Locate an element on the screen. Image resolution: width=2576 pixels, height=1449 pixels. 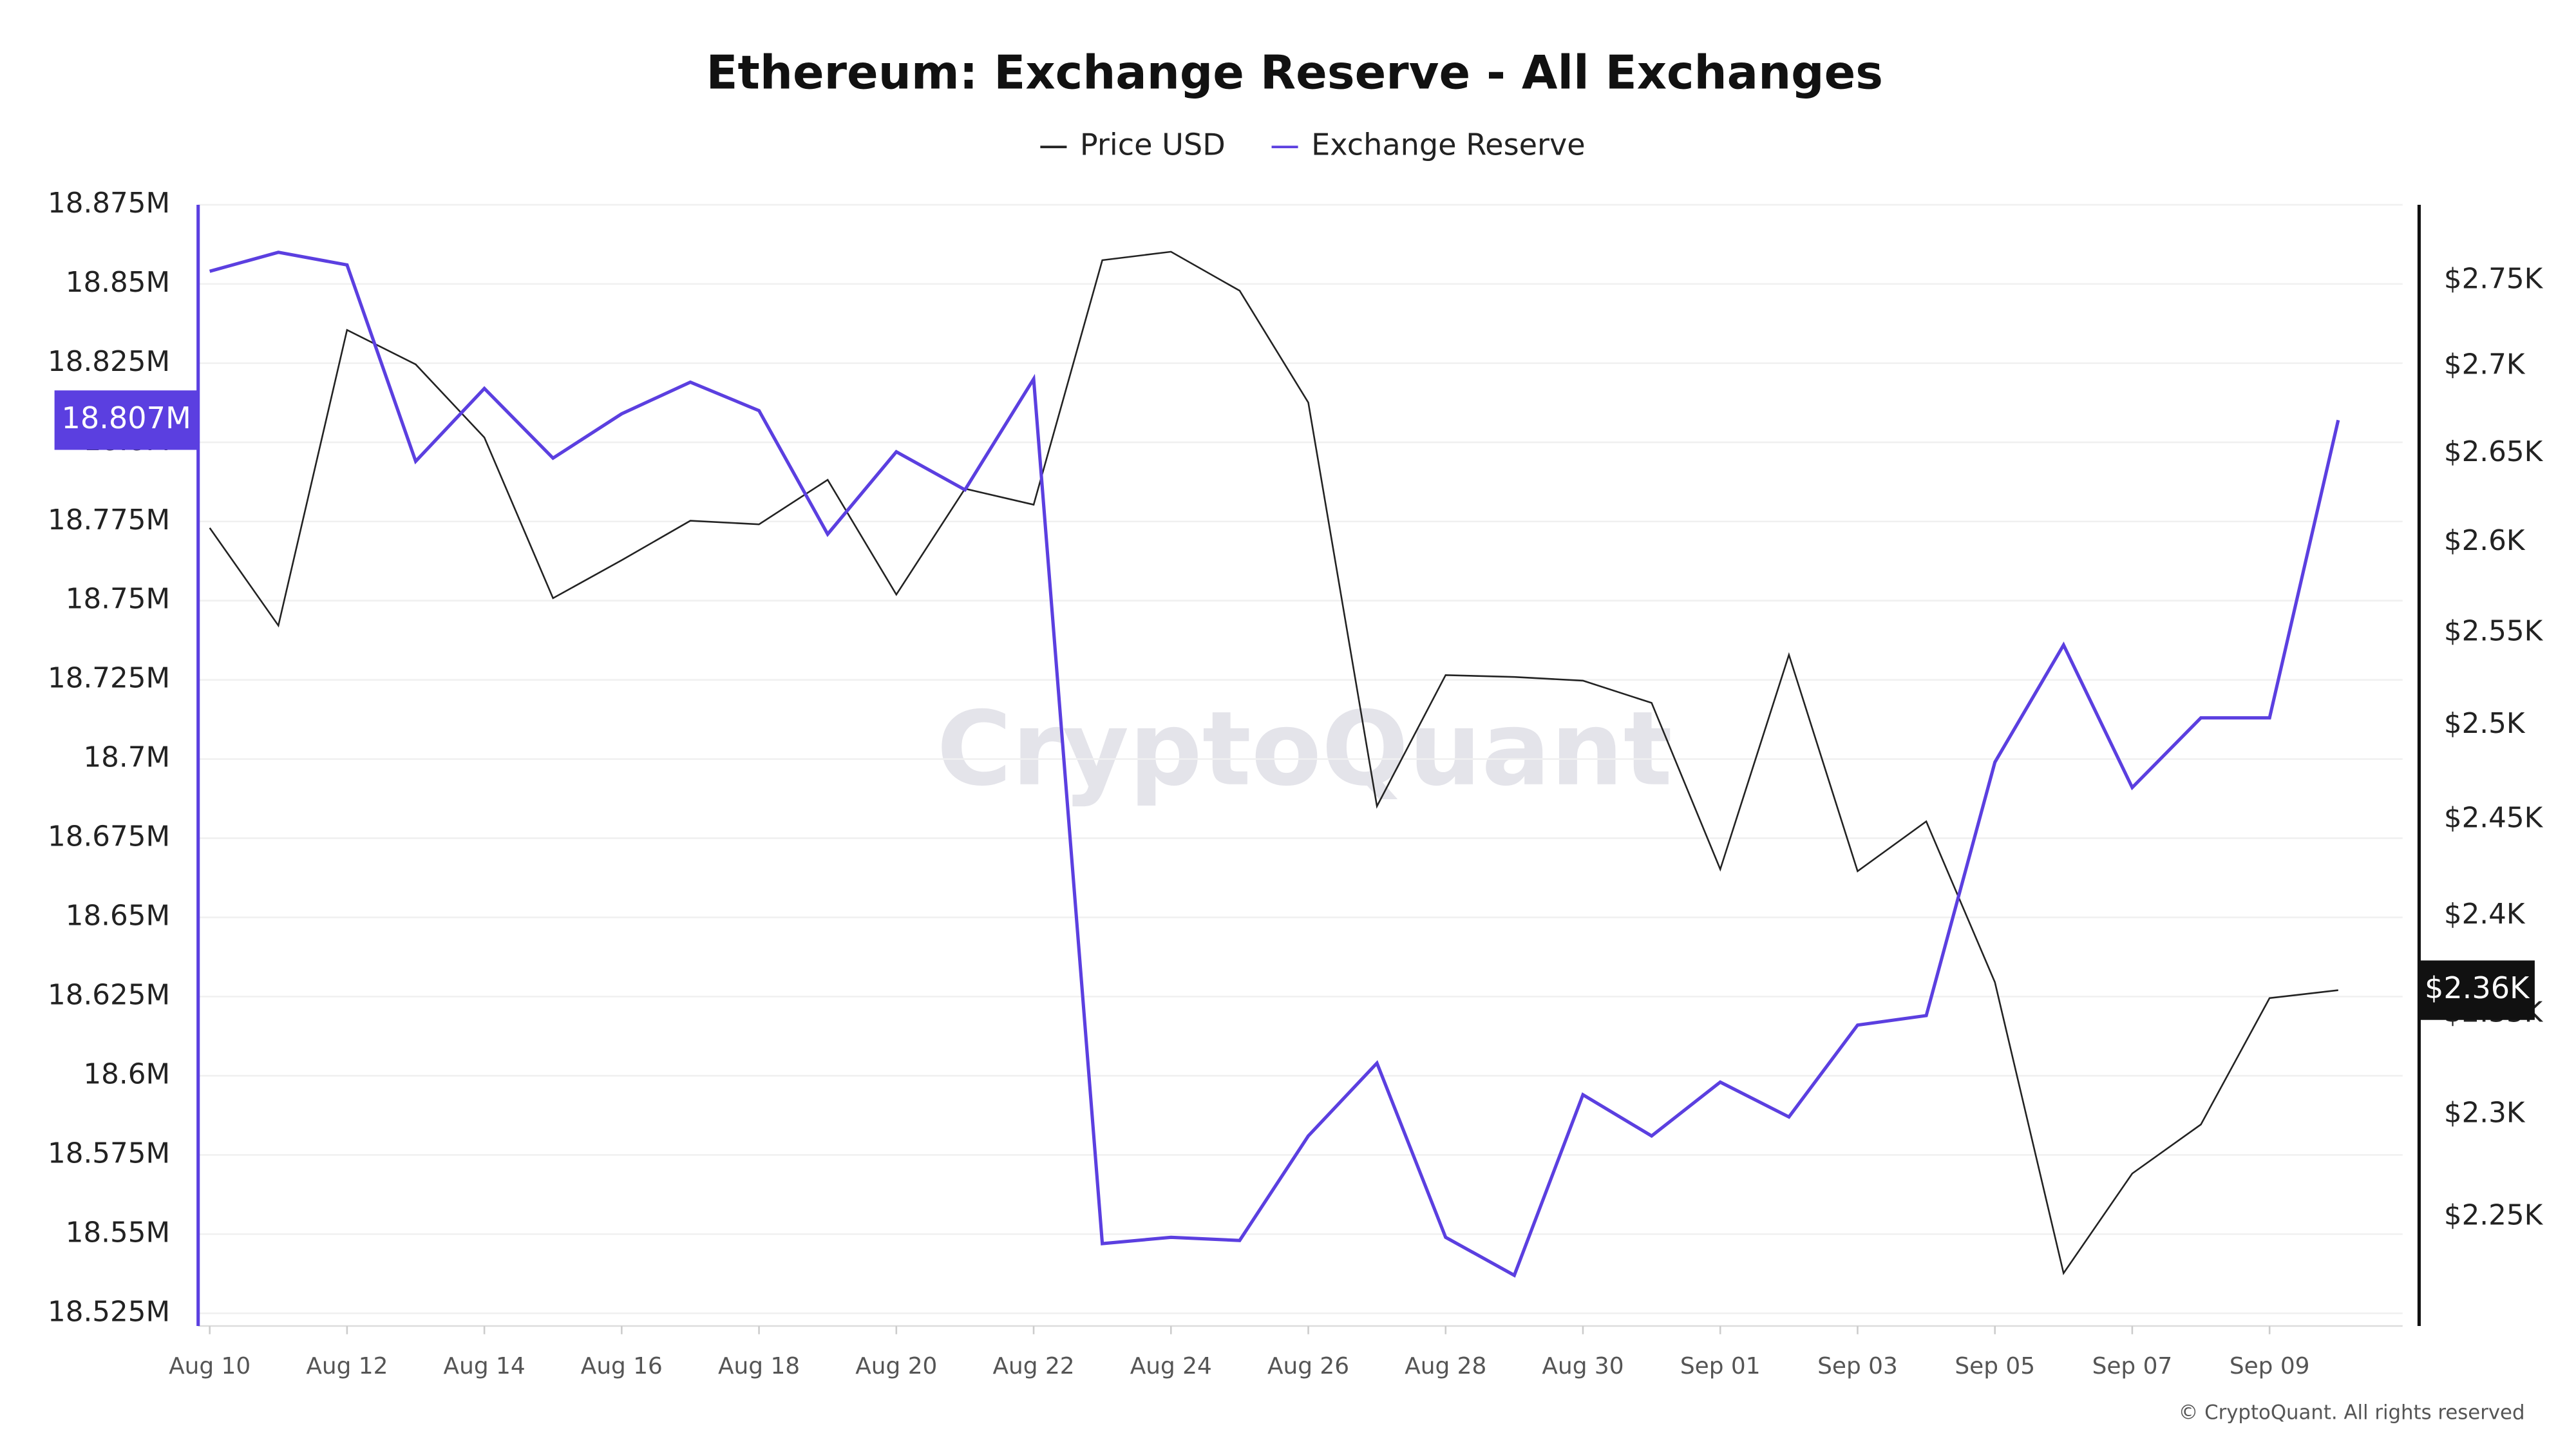
x-tick-label: Aug 26 is located at coordinates (1308, 1366).